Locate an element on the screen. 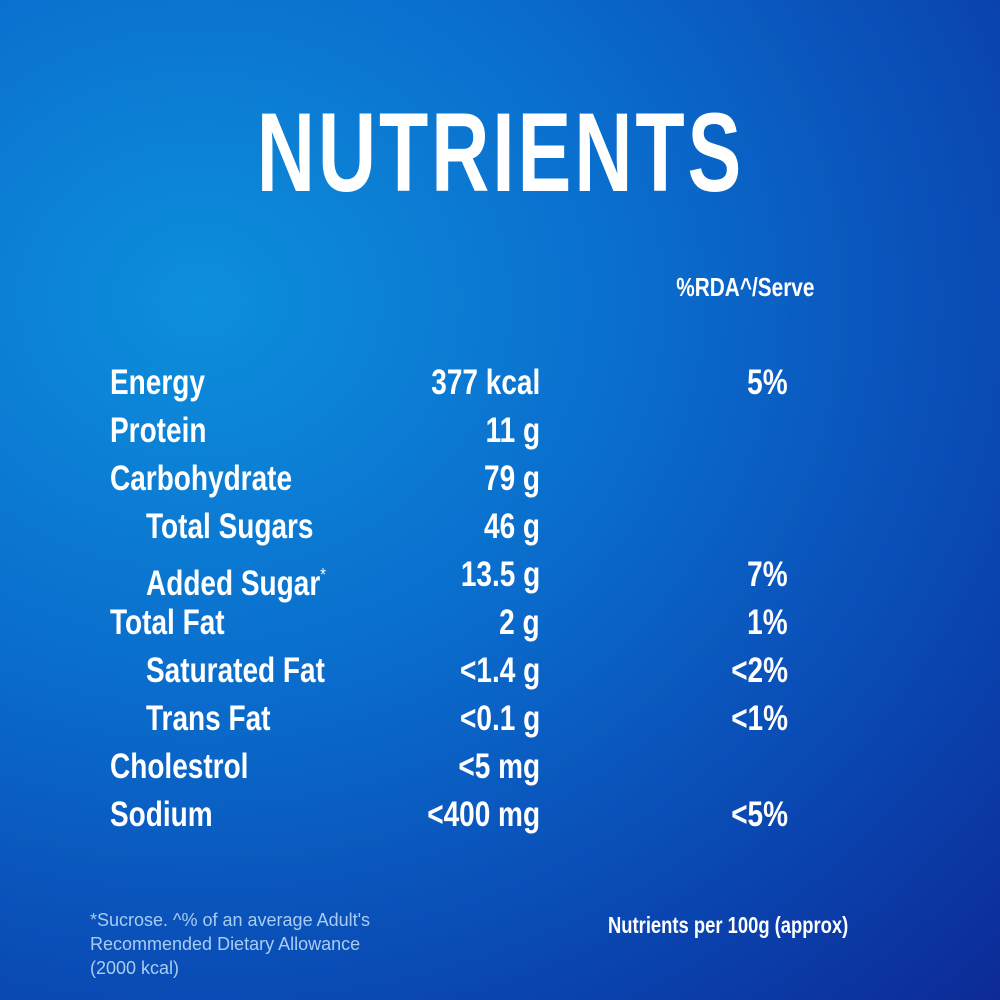 The image size is (1000, 1000). nutrient-name: Added Sugar* is located at coordinates (258, 579).